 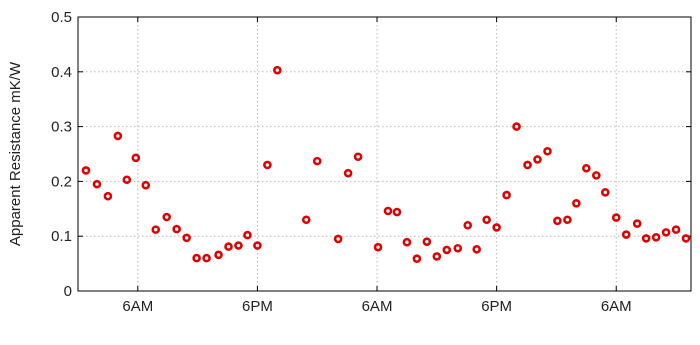 What do you see at coordinates (61, 17) in the screenshot?
I see `y-tick-label: 0.5` at bounding box center [61, 17].